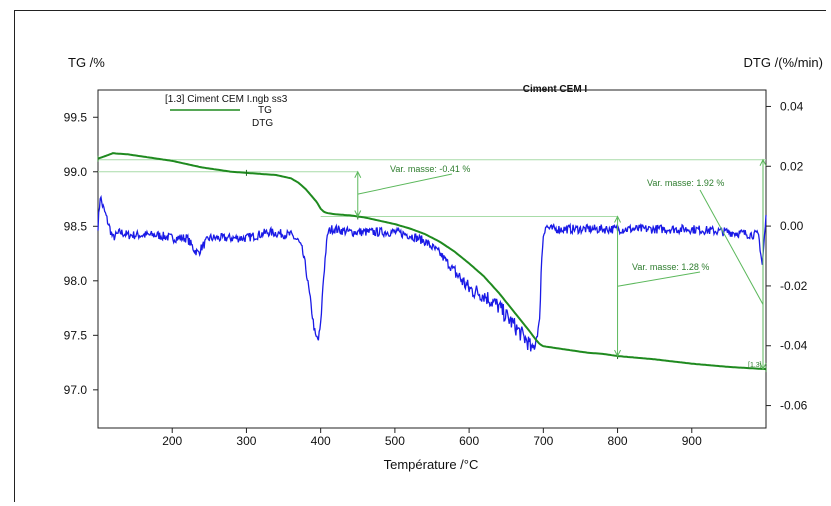 Image resolution: width=831 pixels, height=506 pixels. What do you see at coordinates (76, 335) in the screenshot?
I see `y-left-tick-label: 97.5` at bounding box center [76, 335].